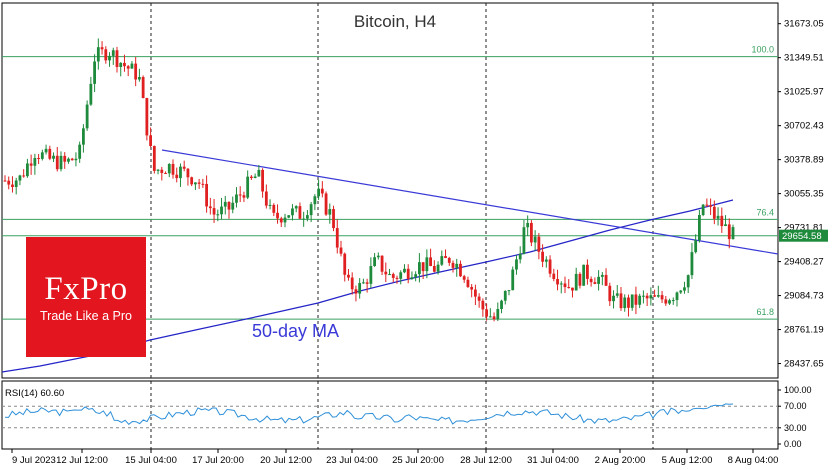  What do you see at coordinates (765, 312) in the screenshot?
I see `fib-label: 61.8` at bounding box center [765, 312].